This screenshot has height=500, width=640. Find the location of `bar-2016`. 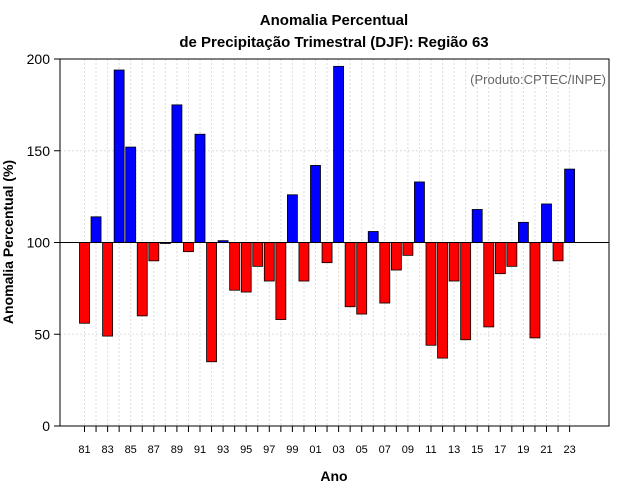

bar-2016 is located at coordinates (489, 285).